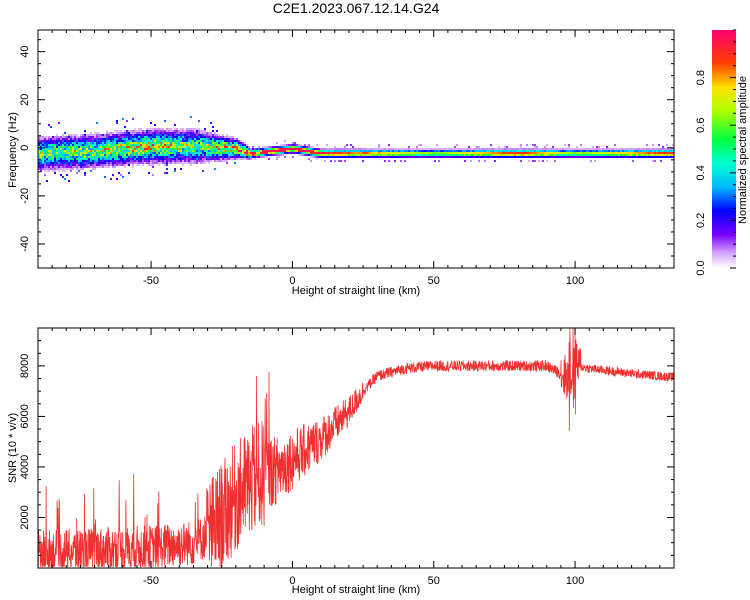  Describe the element at coordinates (434, 281) in the screenshot. I see `spectrogram-x-tick-label: 50` at that location.